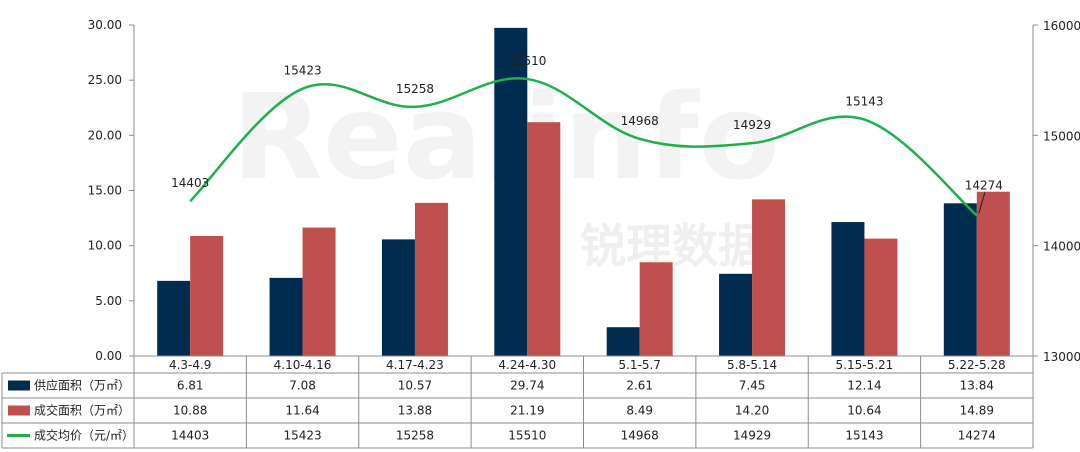 The image size is (1080, 452). What do you see at coordinates (640, 121) in the screenshot?
I see `price-data-label: 14968` at bounding box center [640, 121].